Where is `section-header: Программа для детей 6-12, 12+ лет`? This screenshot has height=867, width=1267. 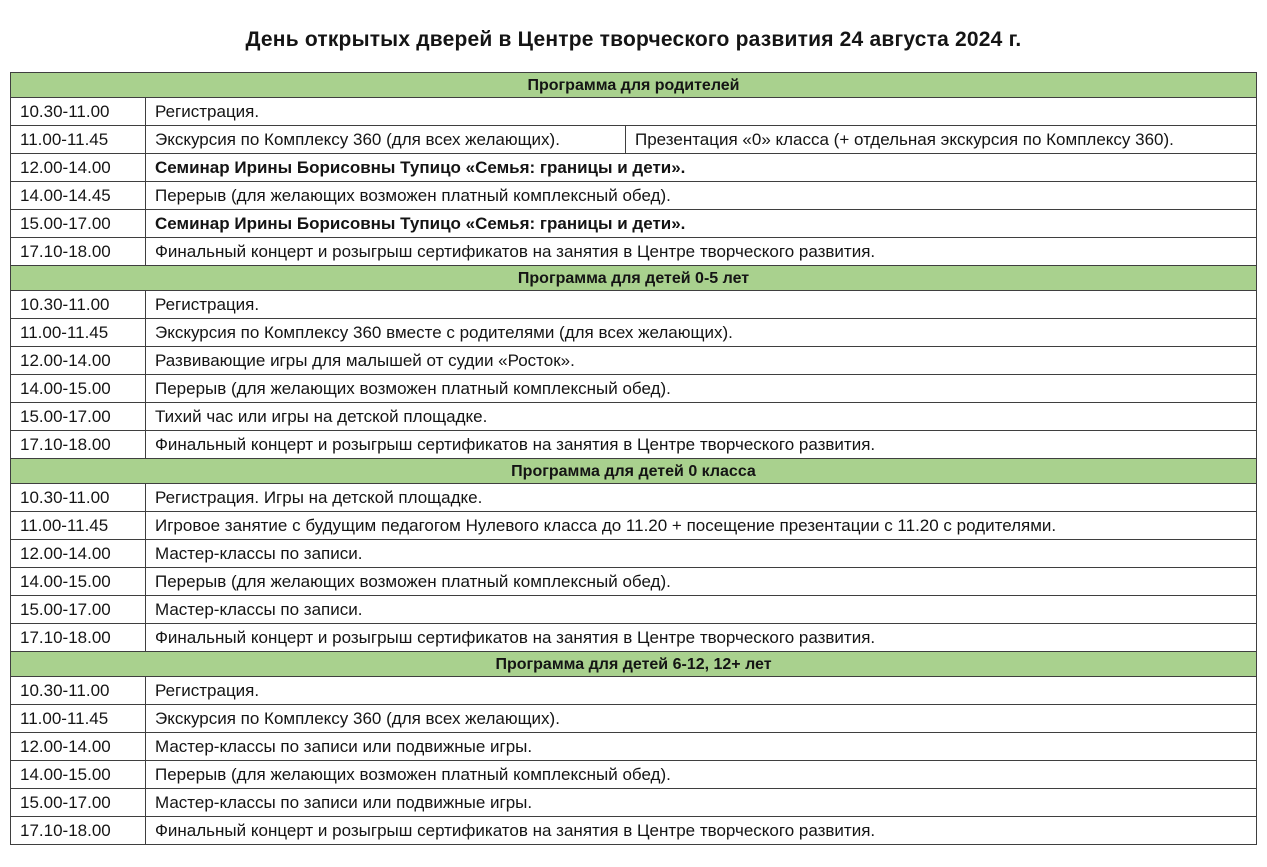
section-header: Программа для детей 6-12, 12+ лет is located at coordinates (634, 664).